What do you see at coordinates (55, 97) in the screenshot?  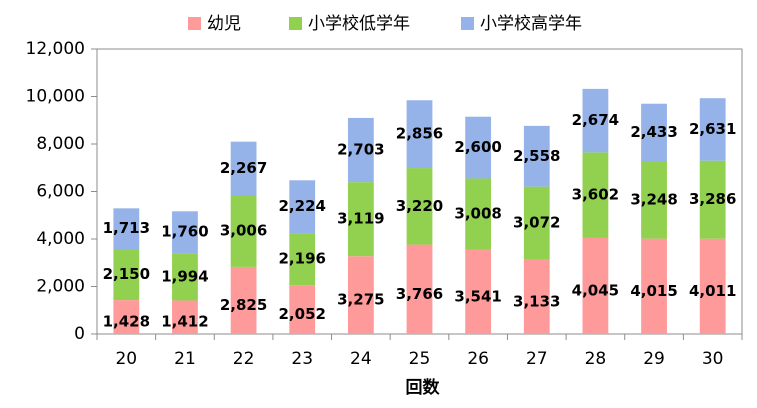 I see `y-tick-label: 10,000` at bounding box center [55, 97].